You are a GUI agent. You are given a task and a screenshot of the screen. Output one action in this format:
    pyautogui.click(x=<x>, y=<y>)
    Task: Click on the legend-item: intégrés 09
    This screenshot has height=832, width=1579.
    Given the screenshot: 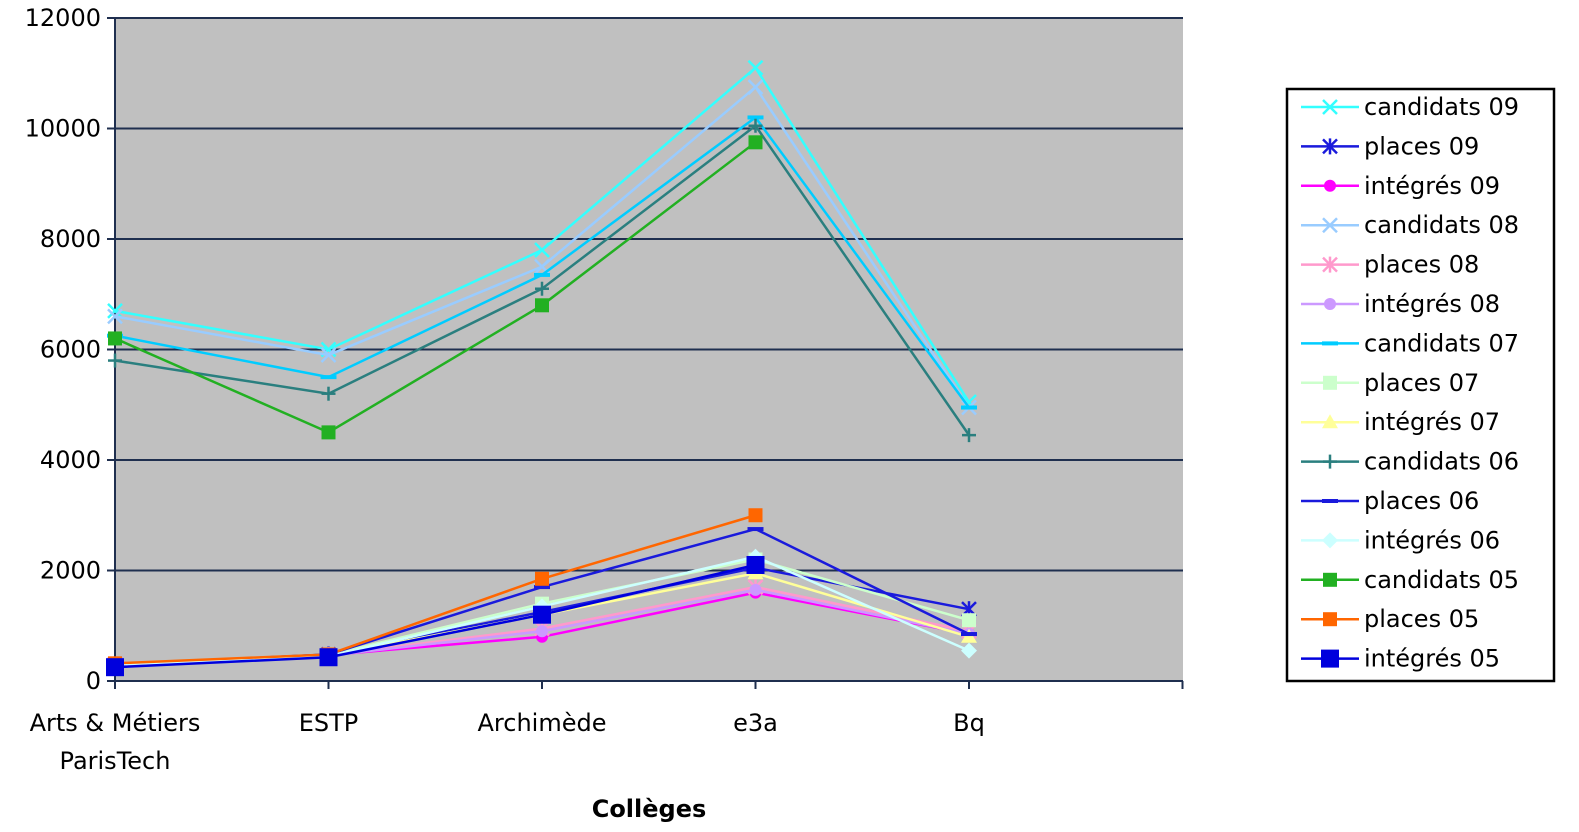 What is the action you would take?
    pyautogui.click(x=1400, y=186)
    